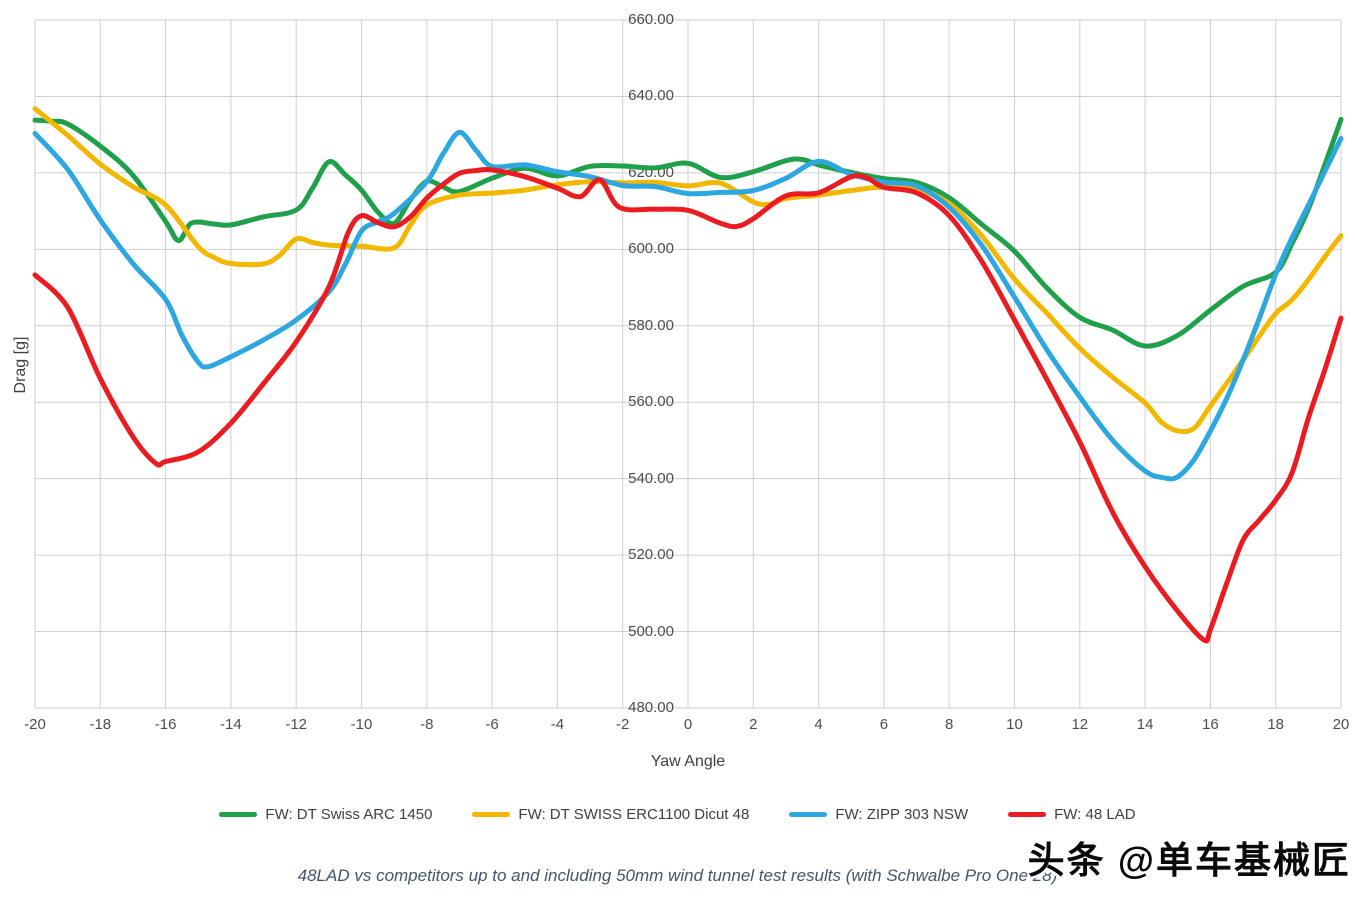  I want to click on x-tick-label: -8, so click(427, 724).